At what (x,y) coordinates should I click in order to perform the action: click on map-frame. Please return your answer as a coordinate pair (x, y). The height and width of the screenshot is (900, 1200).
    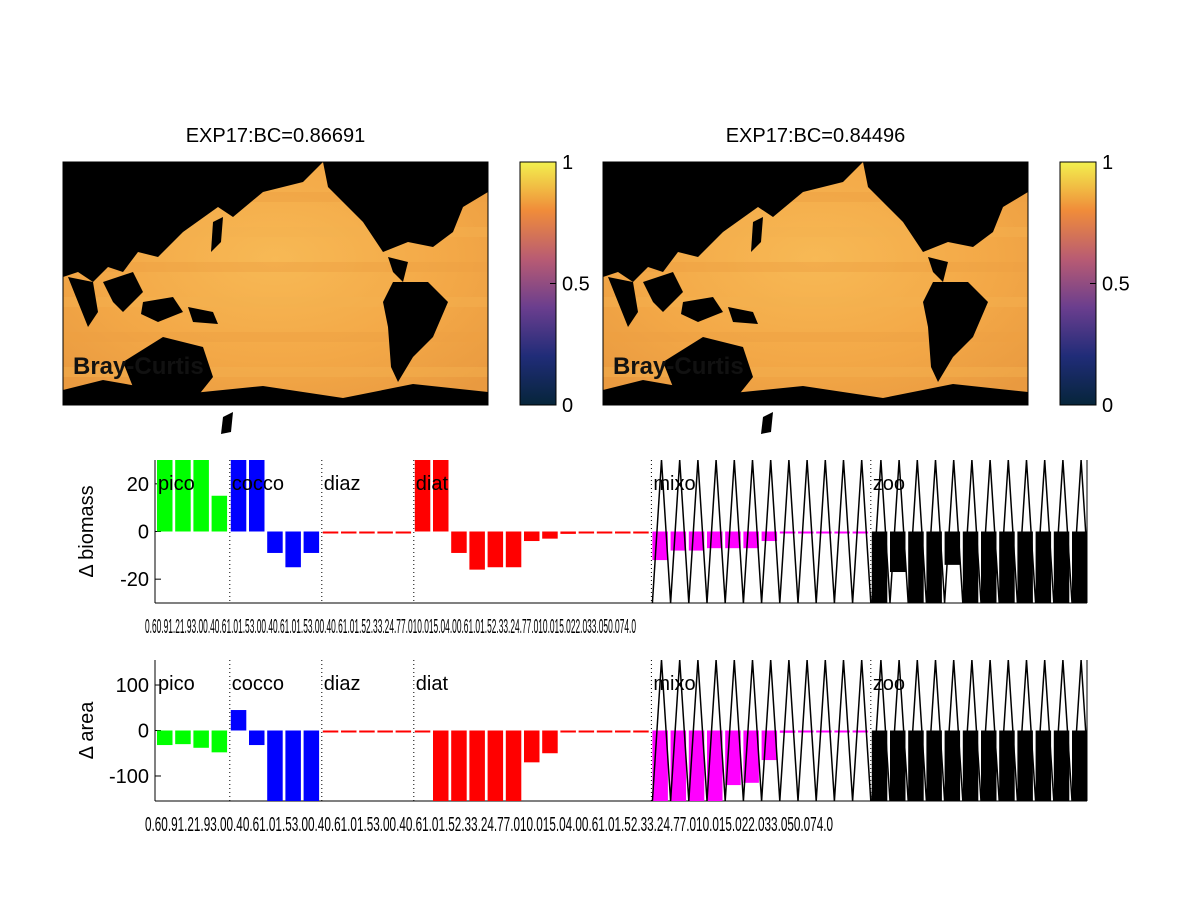
    Looking at the image, I should click on (815, 283).